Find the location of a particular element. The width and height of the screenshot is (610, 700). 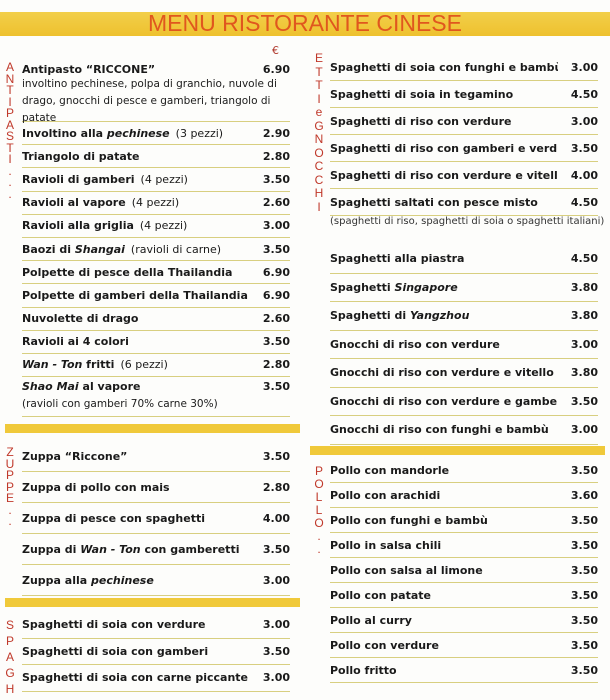

item-name-part: Gnocchi di riso con verdure e gamberi is located at coordinates (444, 401).